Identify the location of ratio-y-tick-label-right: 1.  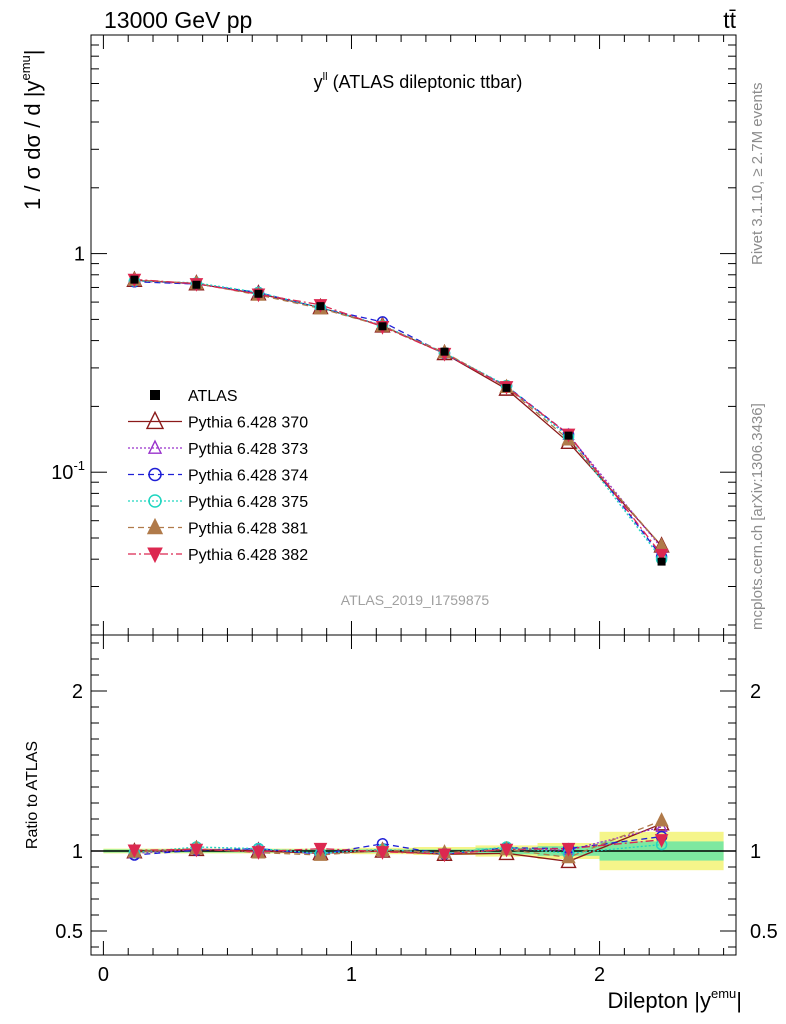
(755, 852).